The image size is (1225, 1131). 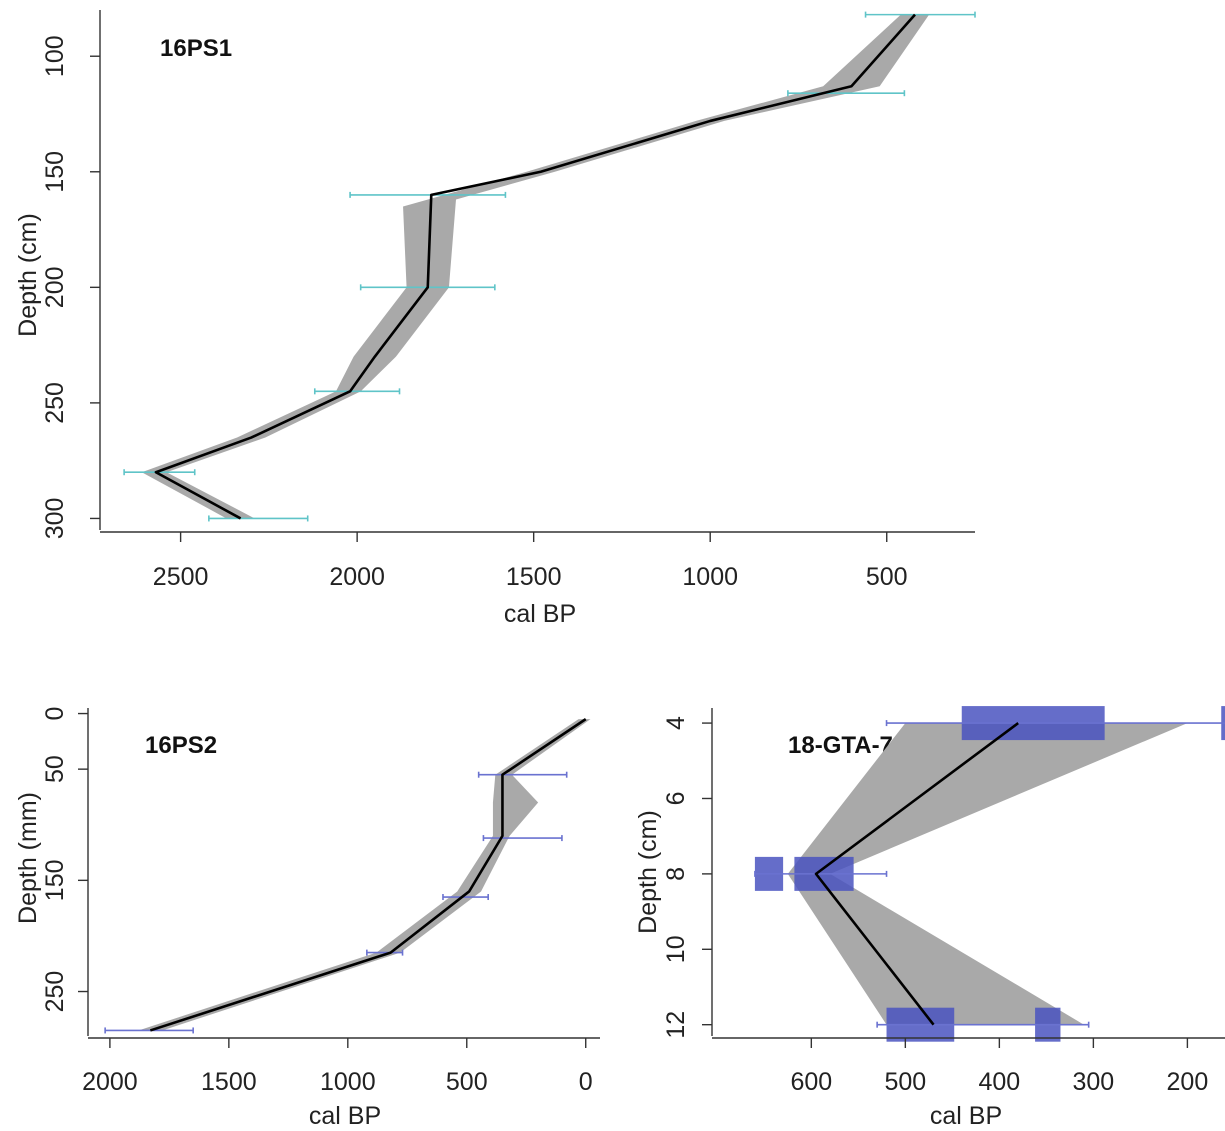 I want to click on y-tick-label: 8, so click(x=676, y=874).